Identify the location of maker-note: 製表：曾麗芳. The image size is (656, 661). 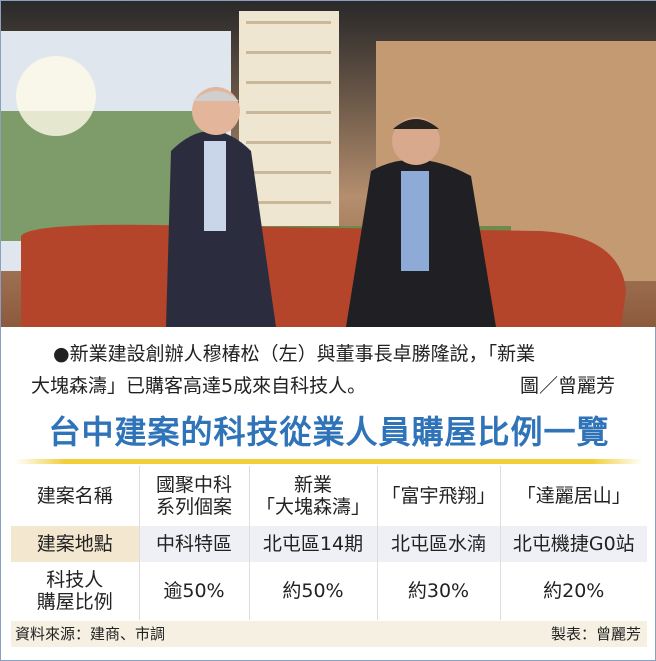
(595, 634).